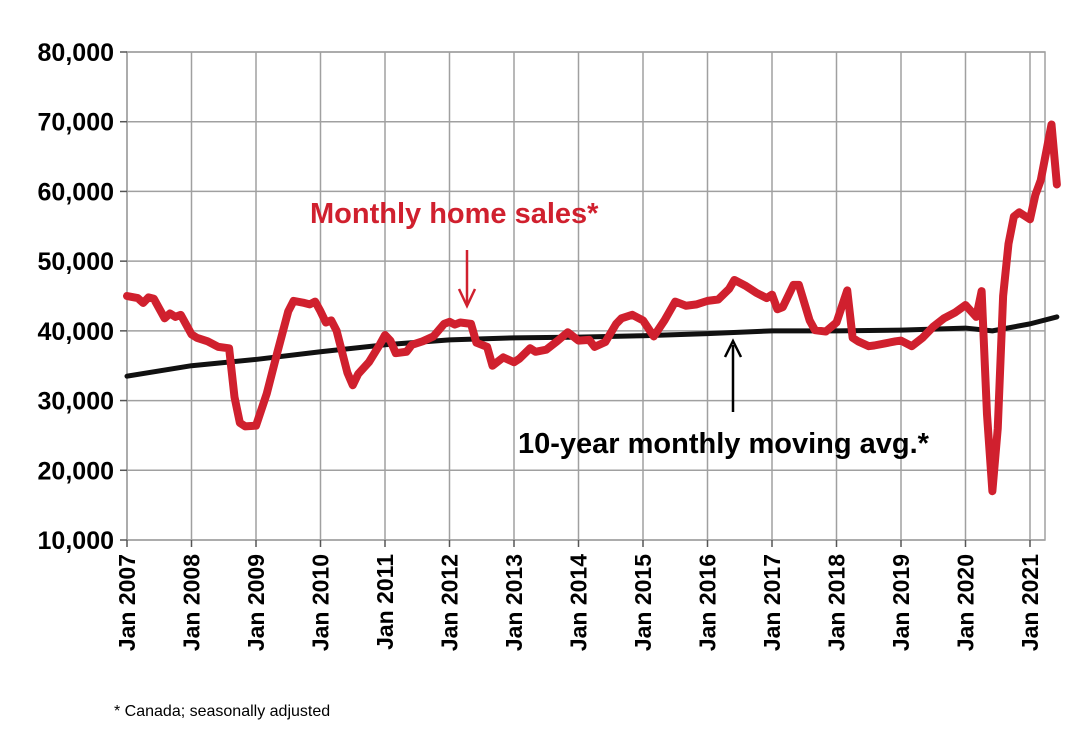  I want to click on y-tick-label: 20,000, so click(76, 471).